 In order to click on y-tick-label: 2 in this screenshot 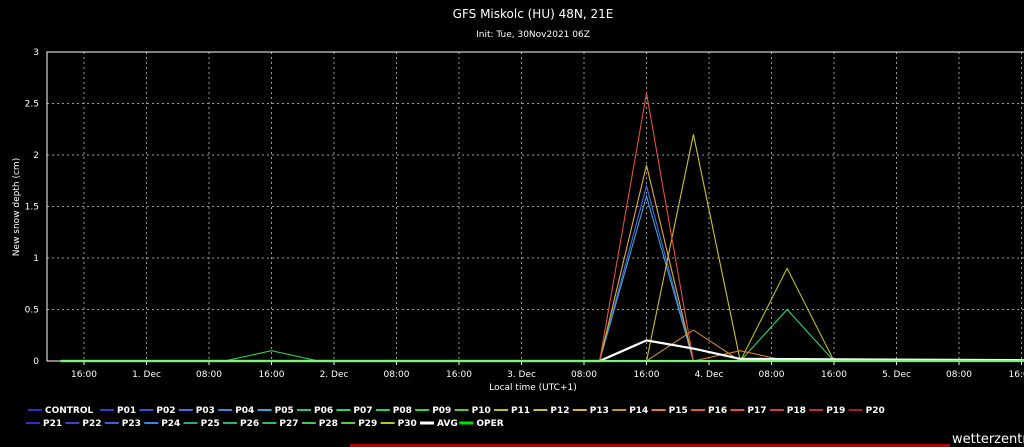, I will do `click(36, 156)`.